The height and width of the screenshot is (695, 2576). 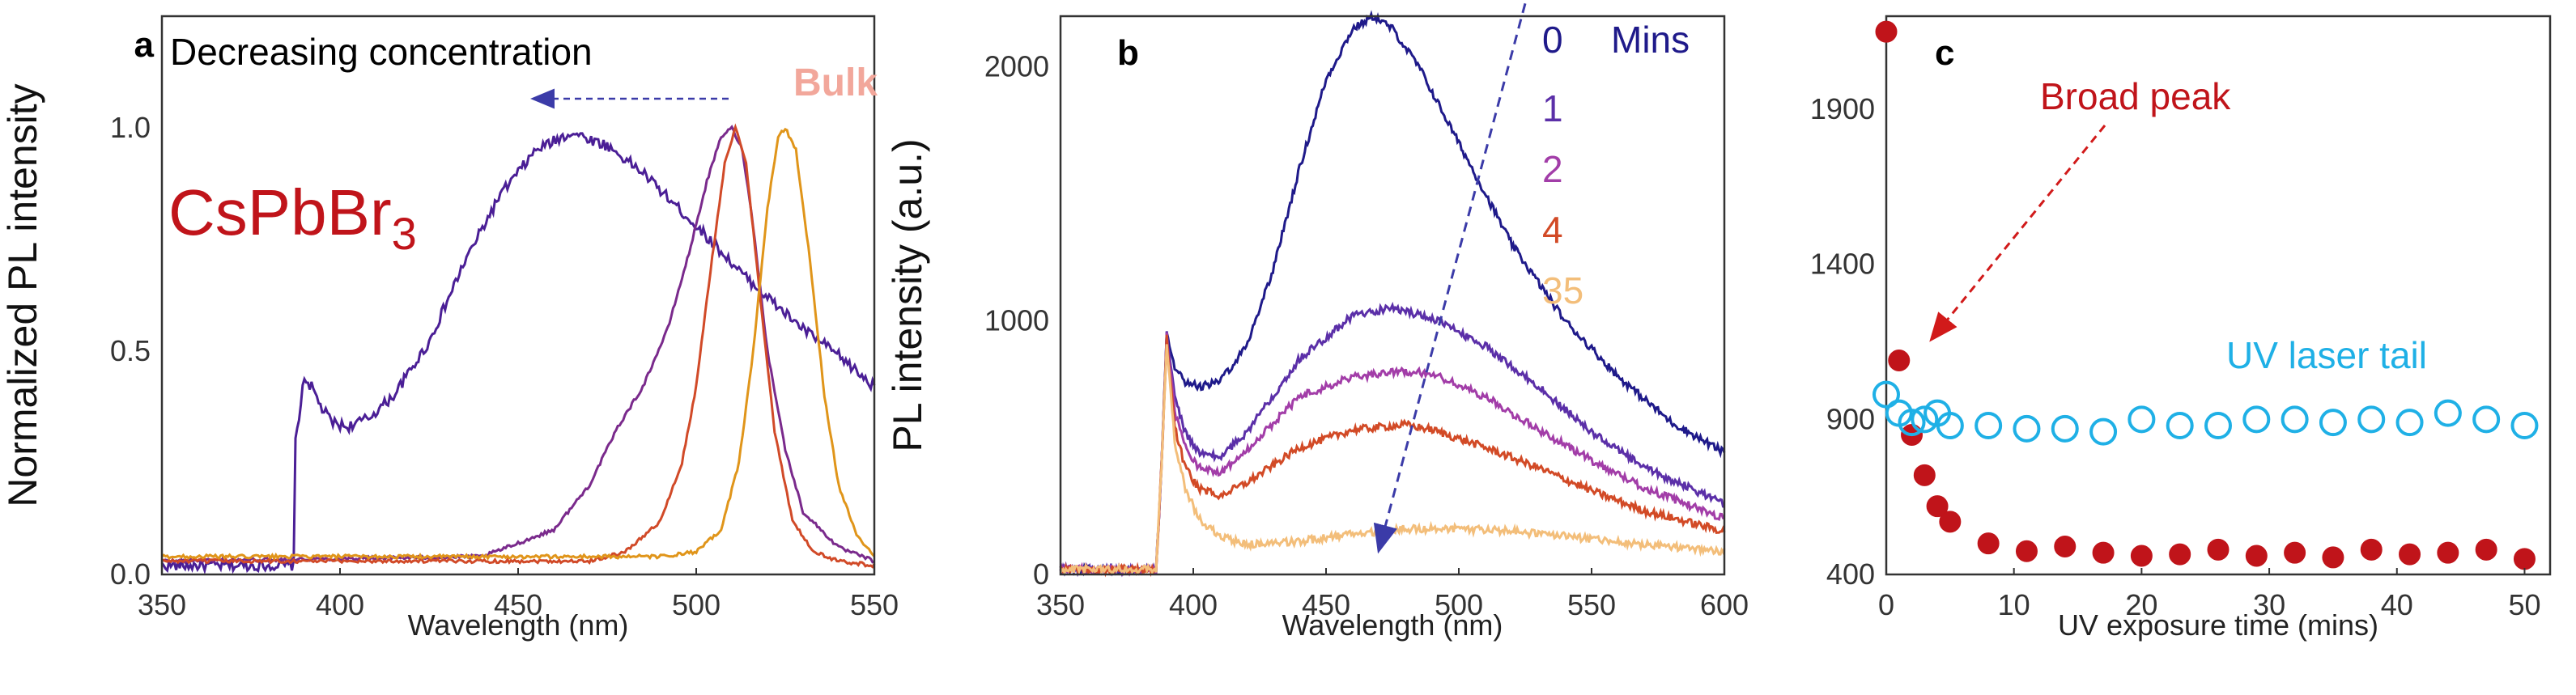 I want to click on legend-entry-2: 2, so click(x=1552, y=169).